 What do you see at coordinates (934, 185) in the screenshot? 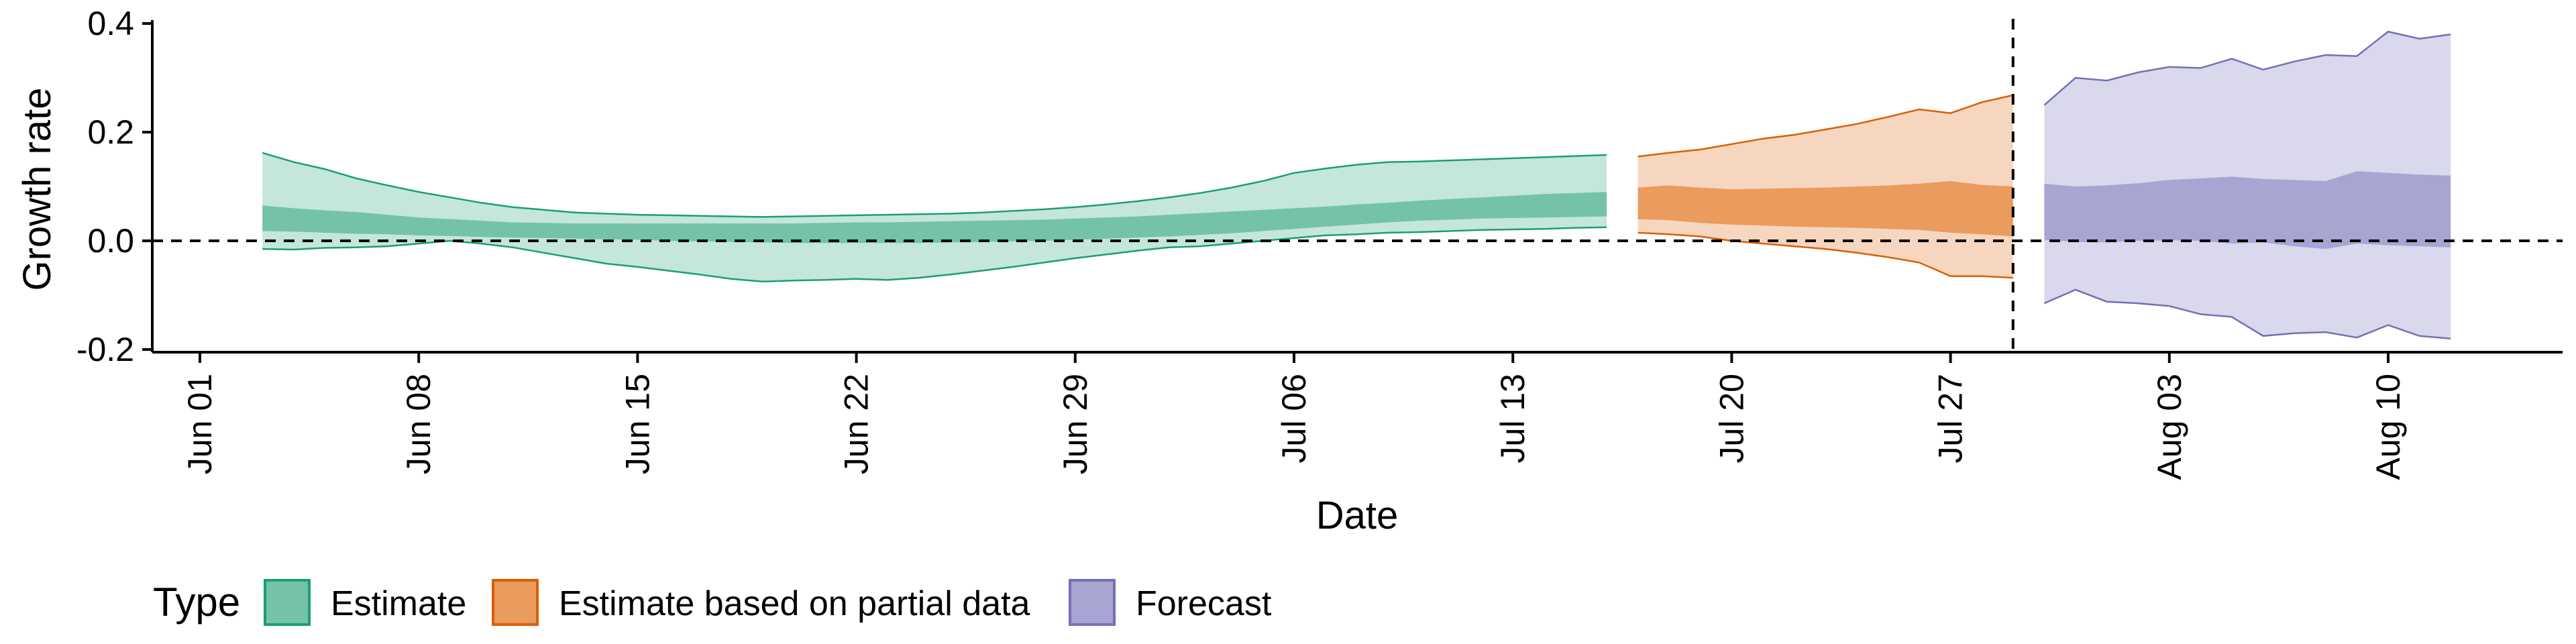
I see `series-0-upper-line` at bounding box center [934, 185].